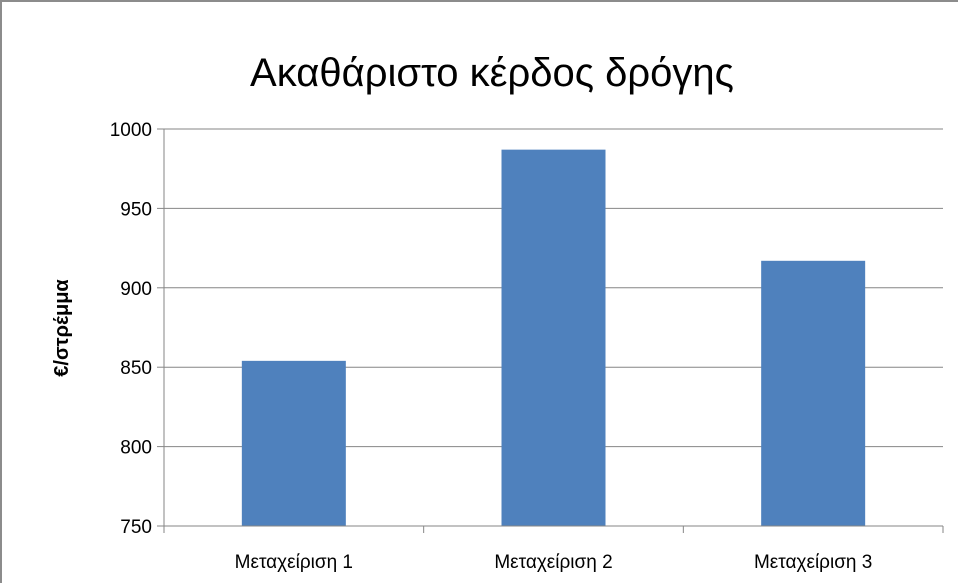 The height and width of the screenshot is (585, 958). I want to click on y-tick-label: 750, so click(136, 527).